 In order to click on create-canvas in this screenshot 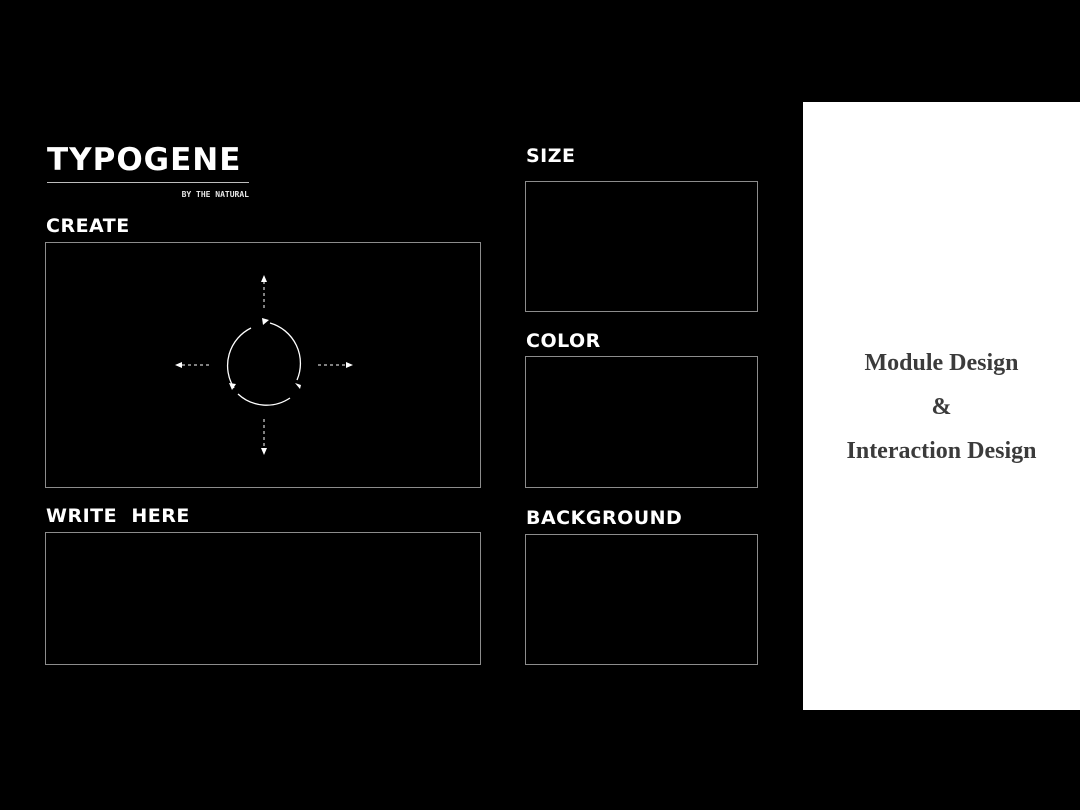, I will do `click(263, 365)`.